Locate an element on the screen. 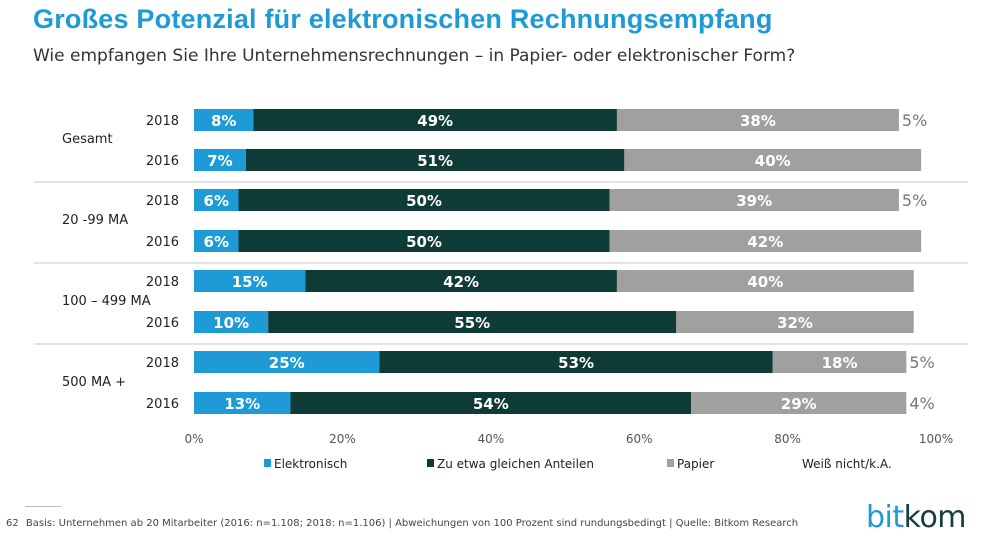 The image size is (982, 543). bar-data-label: 8% is located at coordinates (223, 121).